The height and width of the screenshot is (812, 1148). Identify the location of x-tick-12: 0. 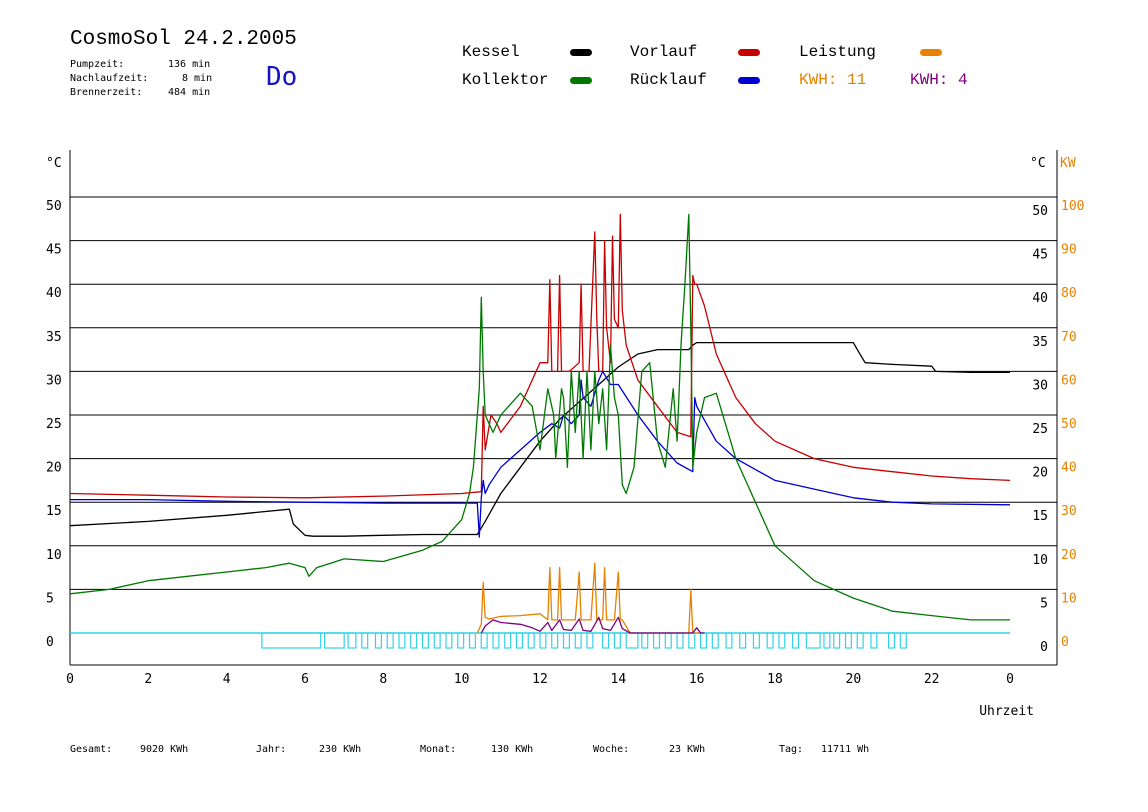
(1010, 679).